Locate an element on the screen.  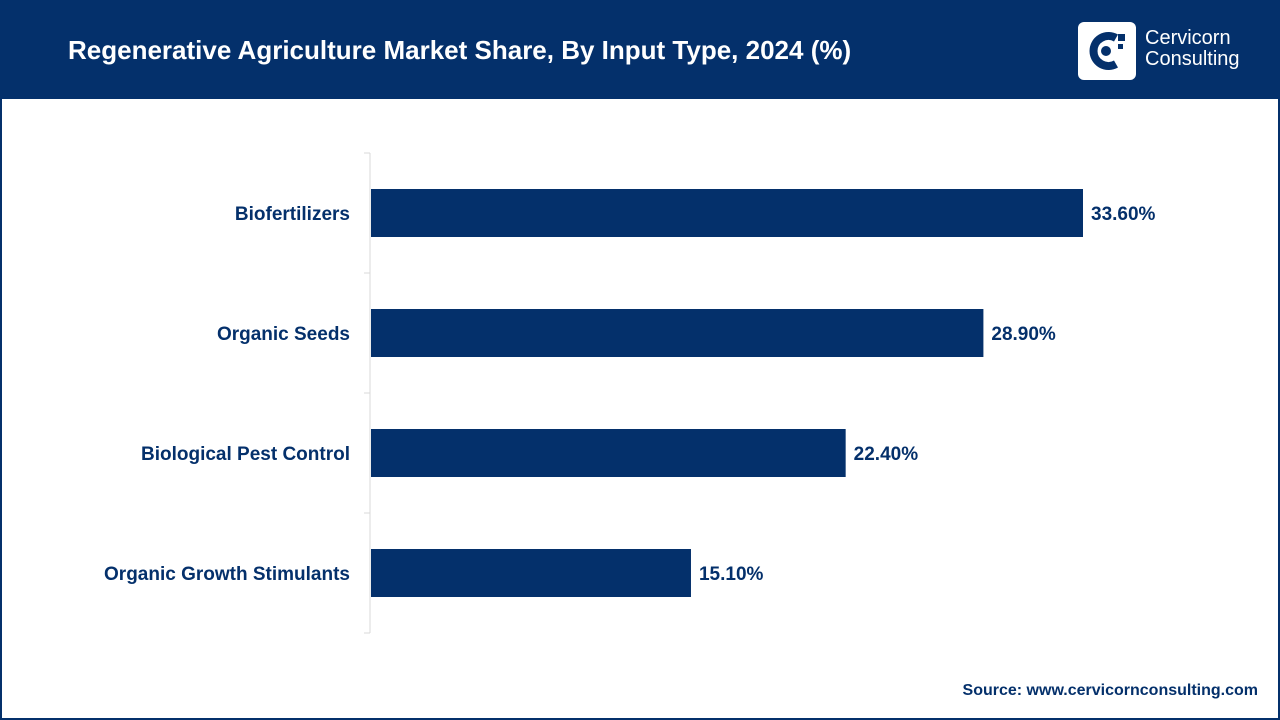
logo-mark-icon is located at coordinates (1107, 51).